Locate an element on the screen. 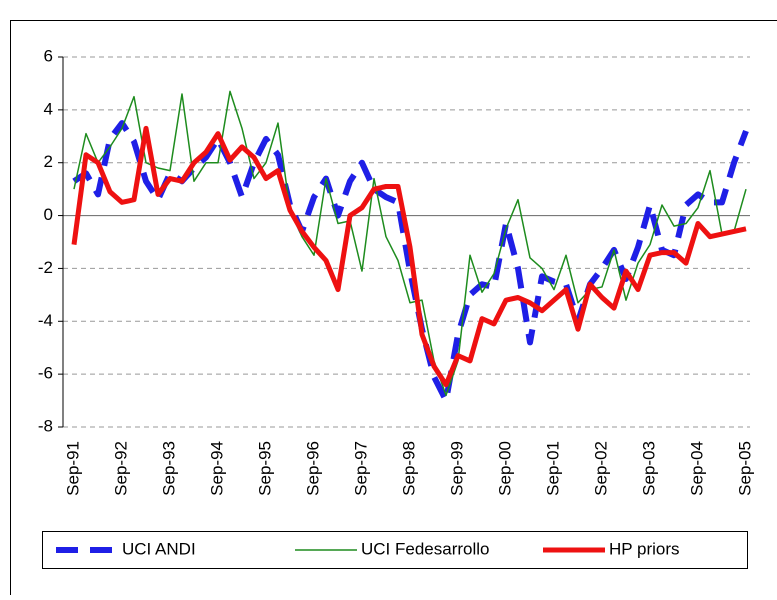 This screenshot has height=600, width=777. y-tick-label: -8 is located at coordinates (45, 425).